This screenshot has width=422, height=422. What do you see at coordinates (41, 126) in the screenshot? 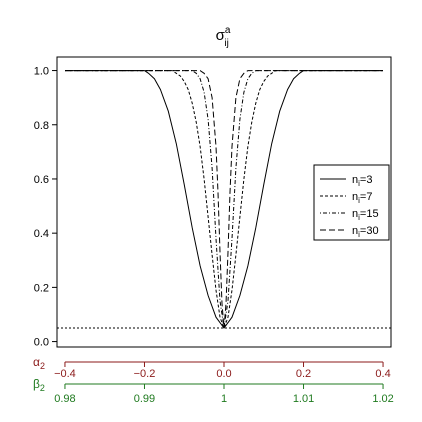
I see `y-tick-label-4: 0.8` at bounding box center [41, 126].